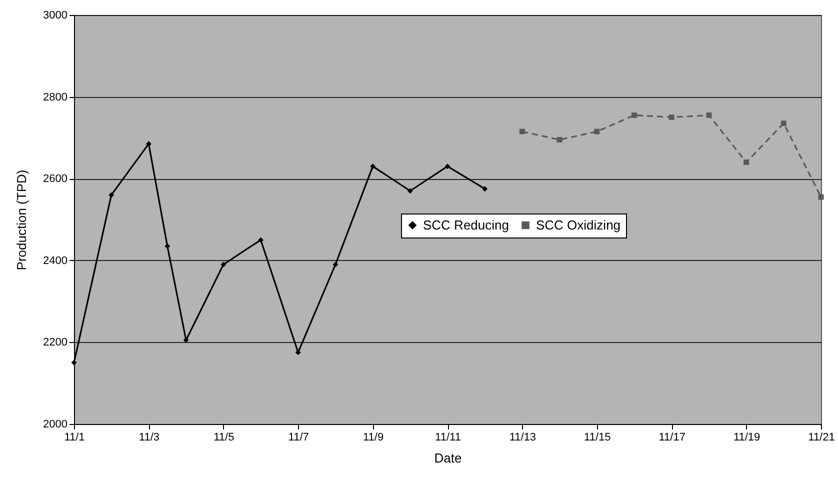 This screenshot has width=838, height=479. What do you see at coordinates (672, 438) in the screenshot?
I see `x-tick-label: 11/17` at bounding box center [672, 438].